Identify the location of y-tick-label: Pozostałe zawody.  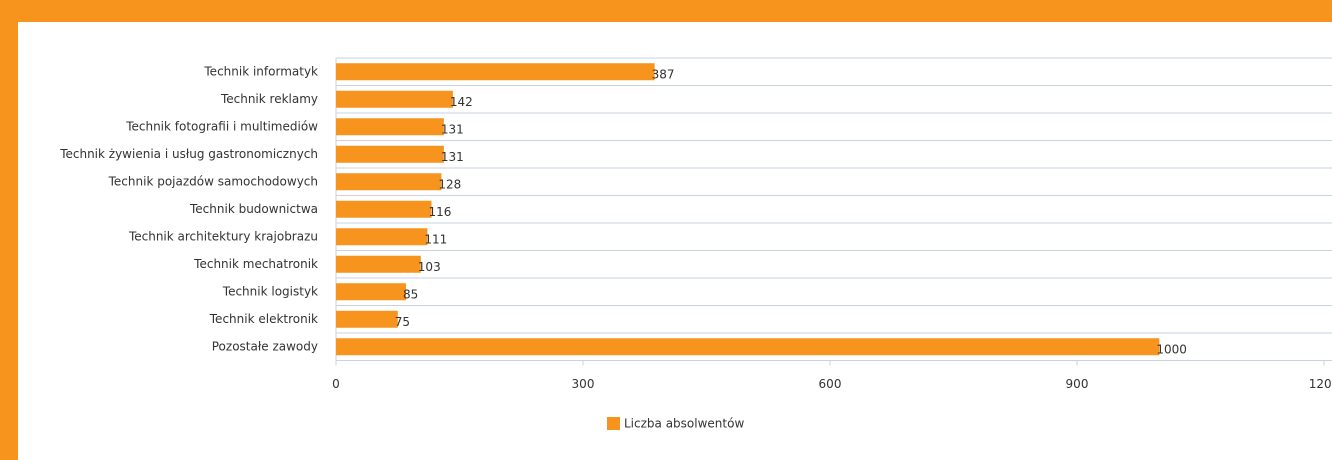
(265, 346).